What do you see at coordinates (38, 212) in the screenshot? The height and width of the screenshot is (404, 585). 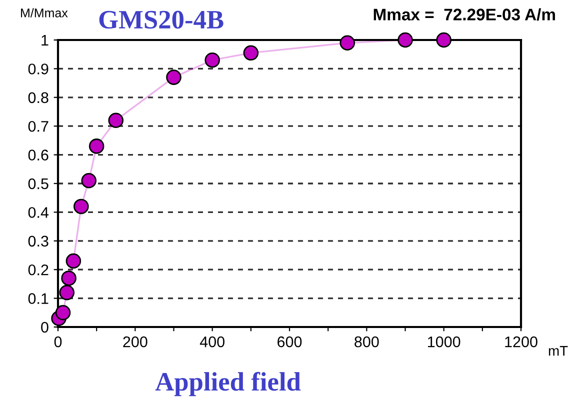 I see `y-tick-label: 0.4` at bounding box center [38, 212].